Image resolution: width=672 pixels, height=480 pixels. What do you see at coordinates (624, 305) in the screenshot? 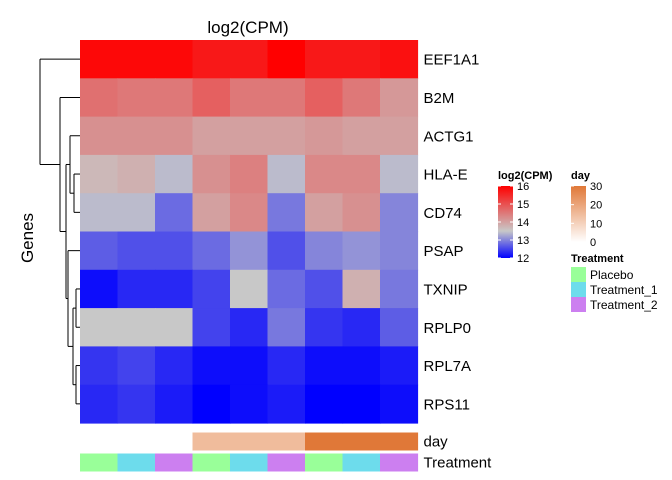
I see `treatment-legend-label: Treatment_2` at bounding box center [624, 305].